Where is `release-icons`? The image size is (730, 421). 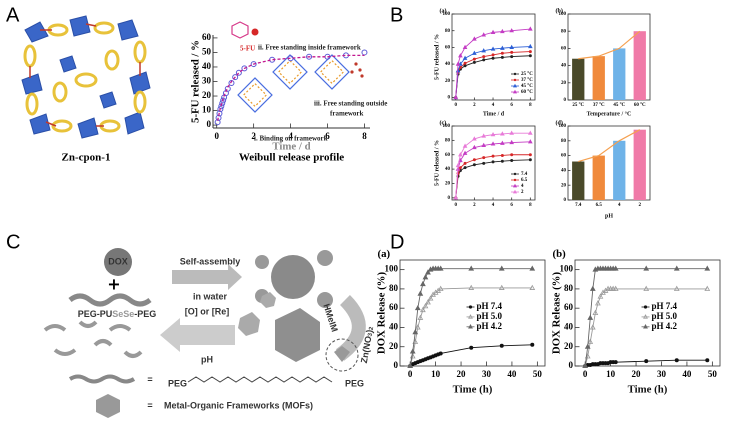 release-icons is located at coordinates (297, 67).